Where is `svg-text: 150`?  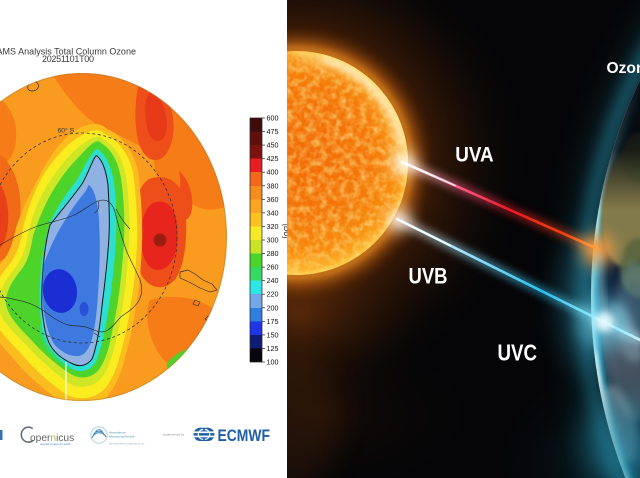
svg-text: 150 is located at coordinates (273, 334).